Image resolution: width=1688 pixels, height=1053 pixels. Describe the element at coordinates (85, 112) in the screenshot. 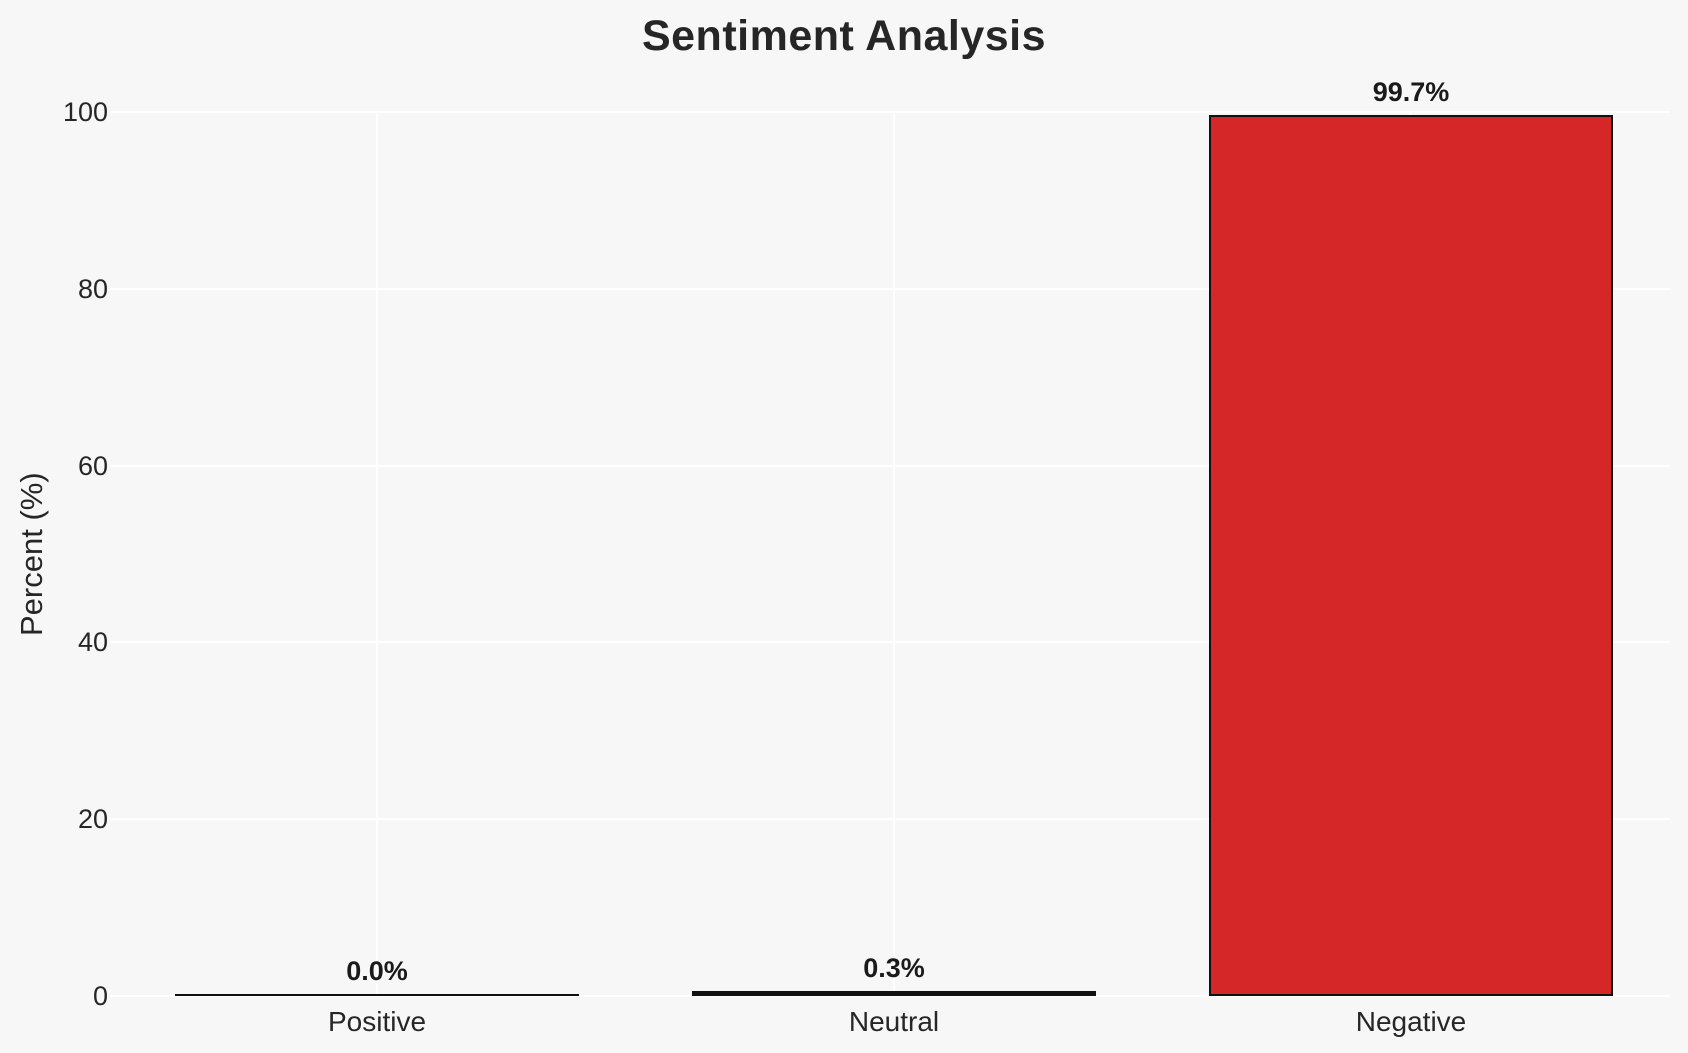

I see `y-tick-label: 100` at that location.